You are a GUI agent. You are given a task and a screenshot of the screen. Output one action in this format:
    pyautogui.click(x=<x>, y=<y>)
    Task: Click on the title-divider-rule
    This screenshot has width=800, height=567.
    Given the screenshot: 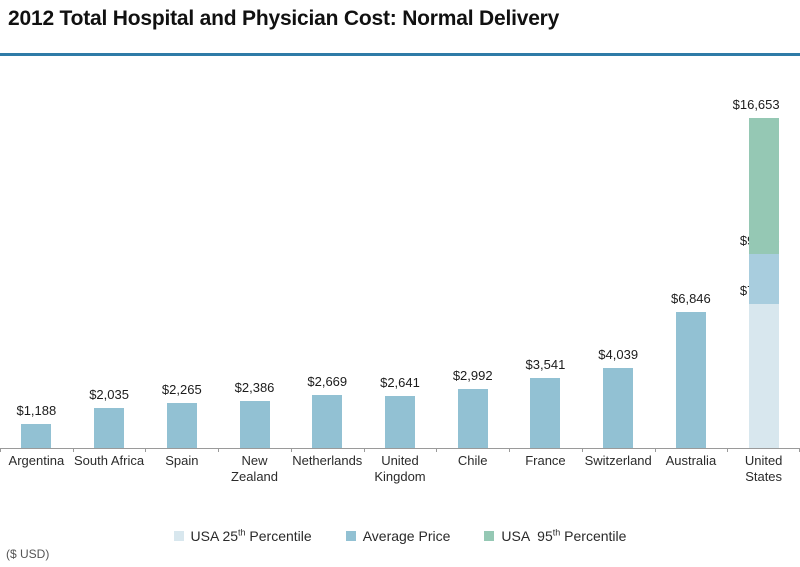 What is the action you would take?
    pyautogui.click(x=400, y=54)
    